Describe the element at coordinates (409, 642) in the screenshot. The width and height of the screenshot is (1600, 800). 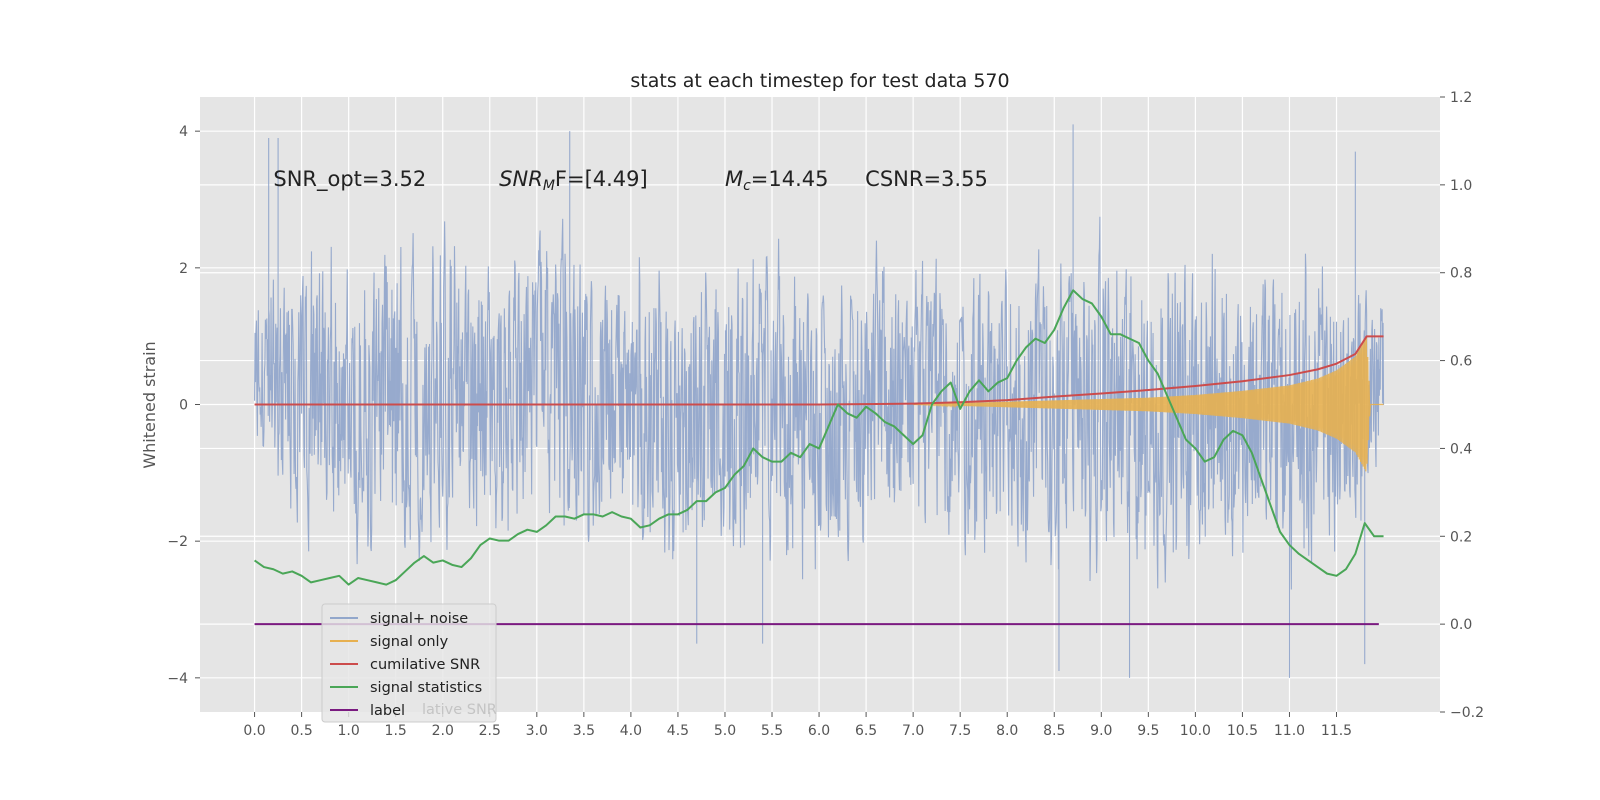
I see `legend-entry: signal only` at that location.